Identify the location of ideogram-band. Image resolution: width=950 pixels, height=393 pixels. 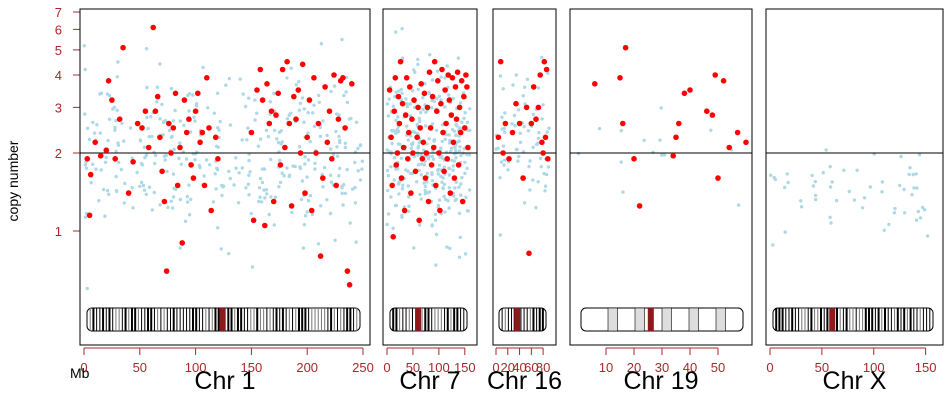
(666, 319).